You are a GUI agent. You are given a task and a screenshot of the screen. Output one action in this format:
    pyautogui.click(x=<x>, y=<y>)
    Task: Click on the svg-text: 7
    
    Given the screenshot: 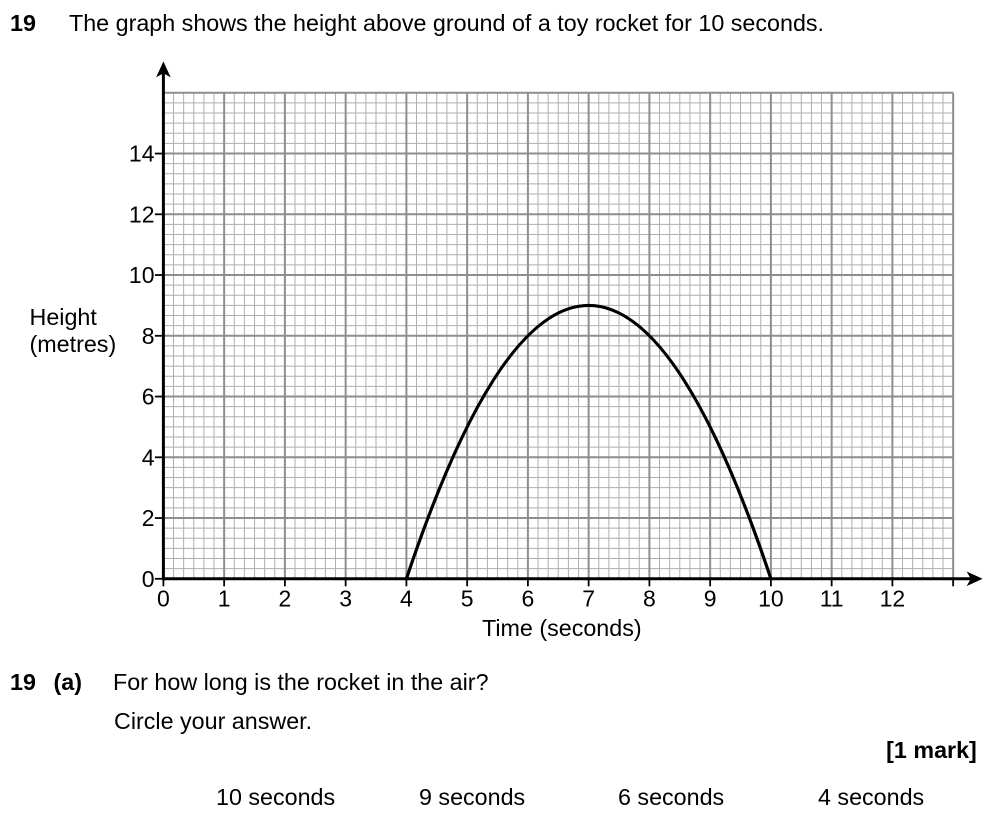 What is the action you would take?
    pyautogui.click(x=588, y=599)
    